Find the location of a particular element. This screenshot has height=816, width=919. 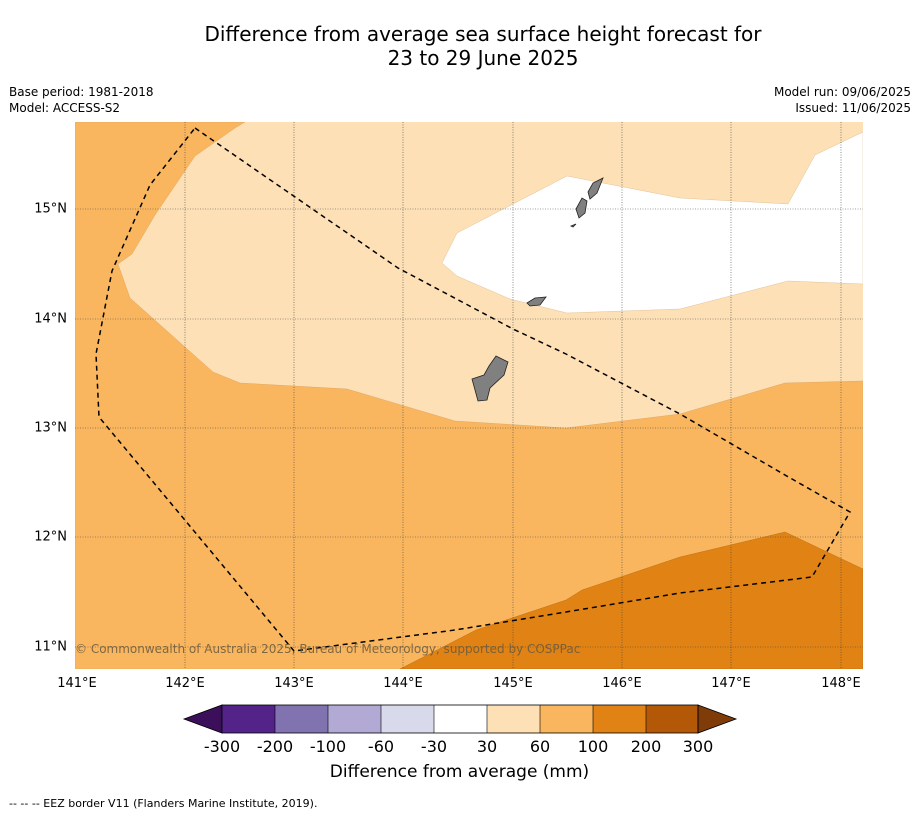

lat-label-15n: 15°N is located at coordinates (50, 209).